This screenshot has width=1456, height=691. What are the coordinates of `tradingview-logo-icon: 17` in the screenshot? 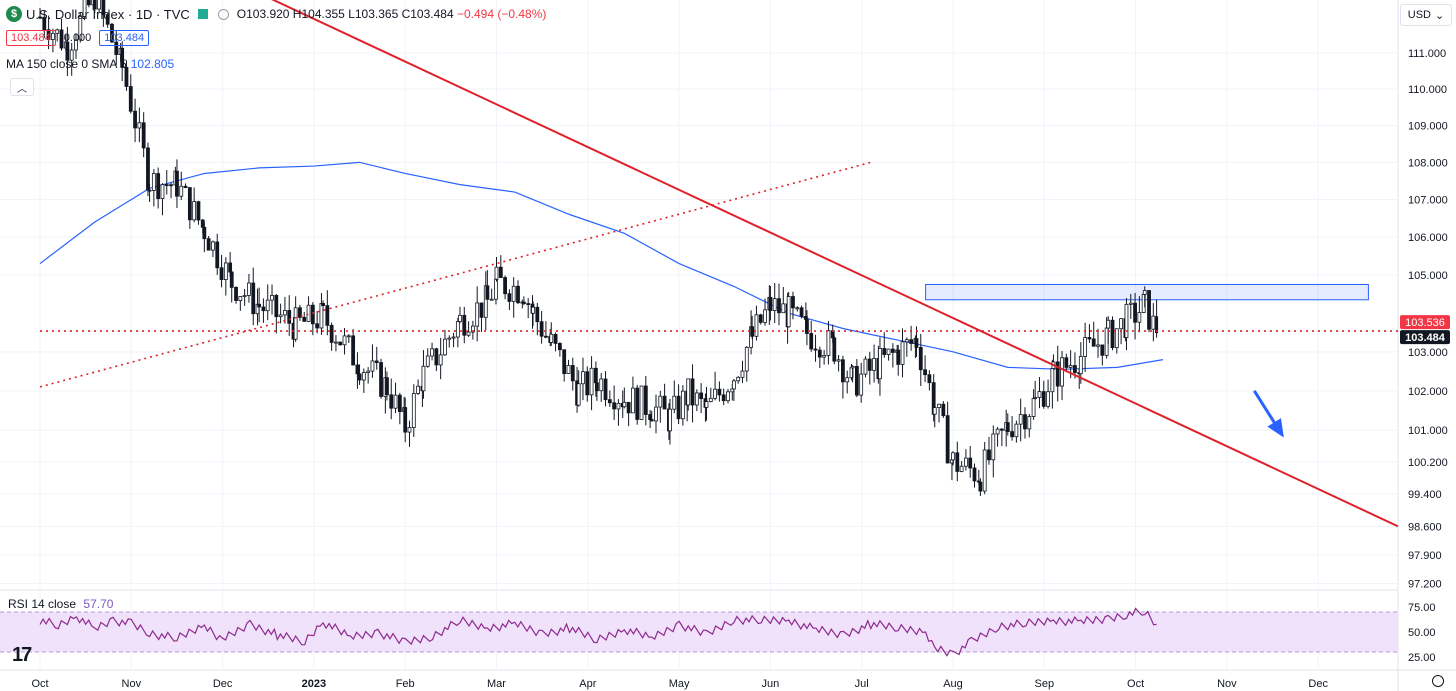 It's located at (22, 655).